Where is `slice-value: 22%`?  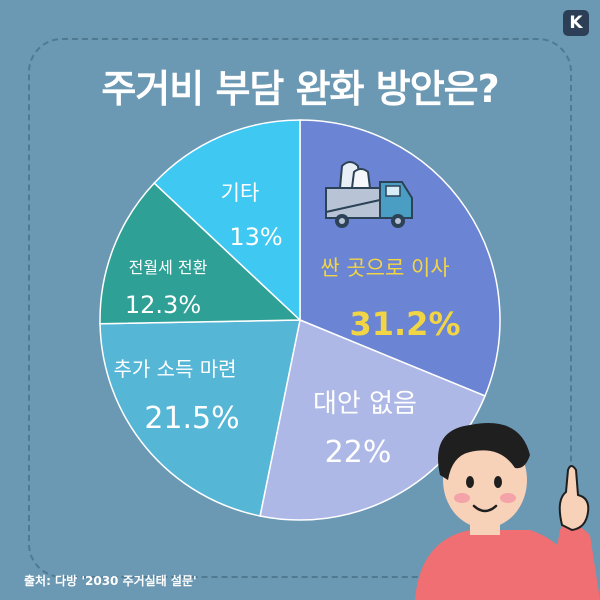
slice-value: 22% is located at coordinates (358, 452).